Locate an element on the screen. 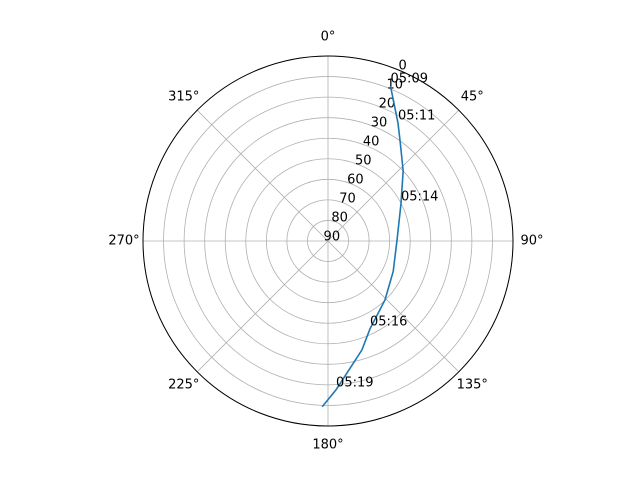 The height and width of the screenshot is (480, 640). theta-tick-label: 0° is located at coordinates (328, 37).